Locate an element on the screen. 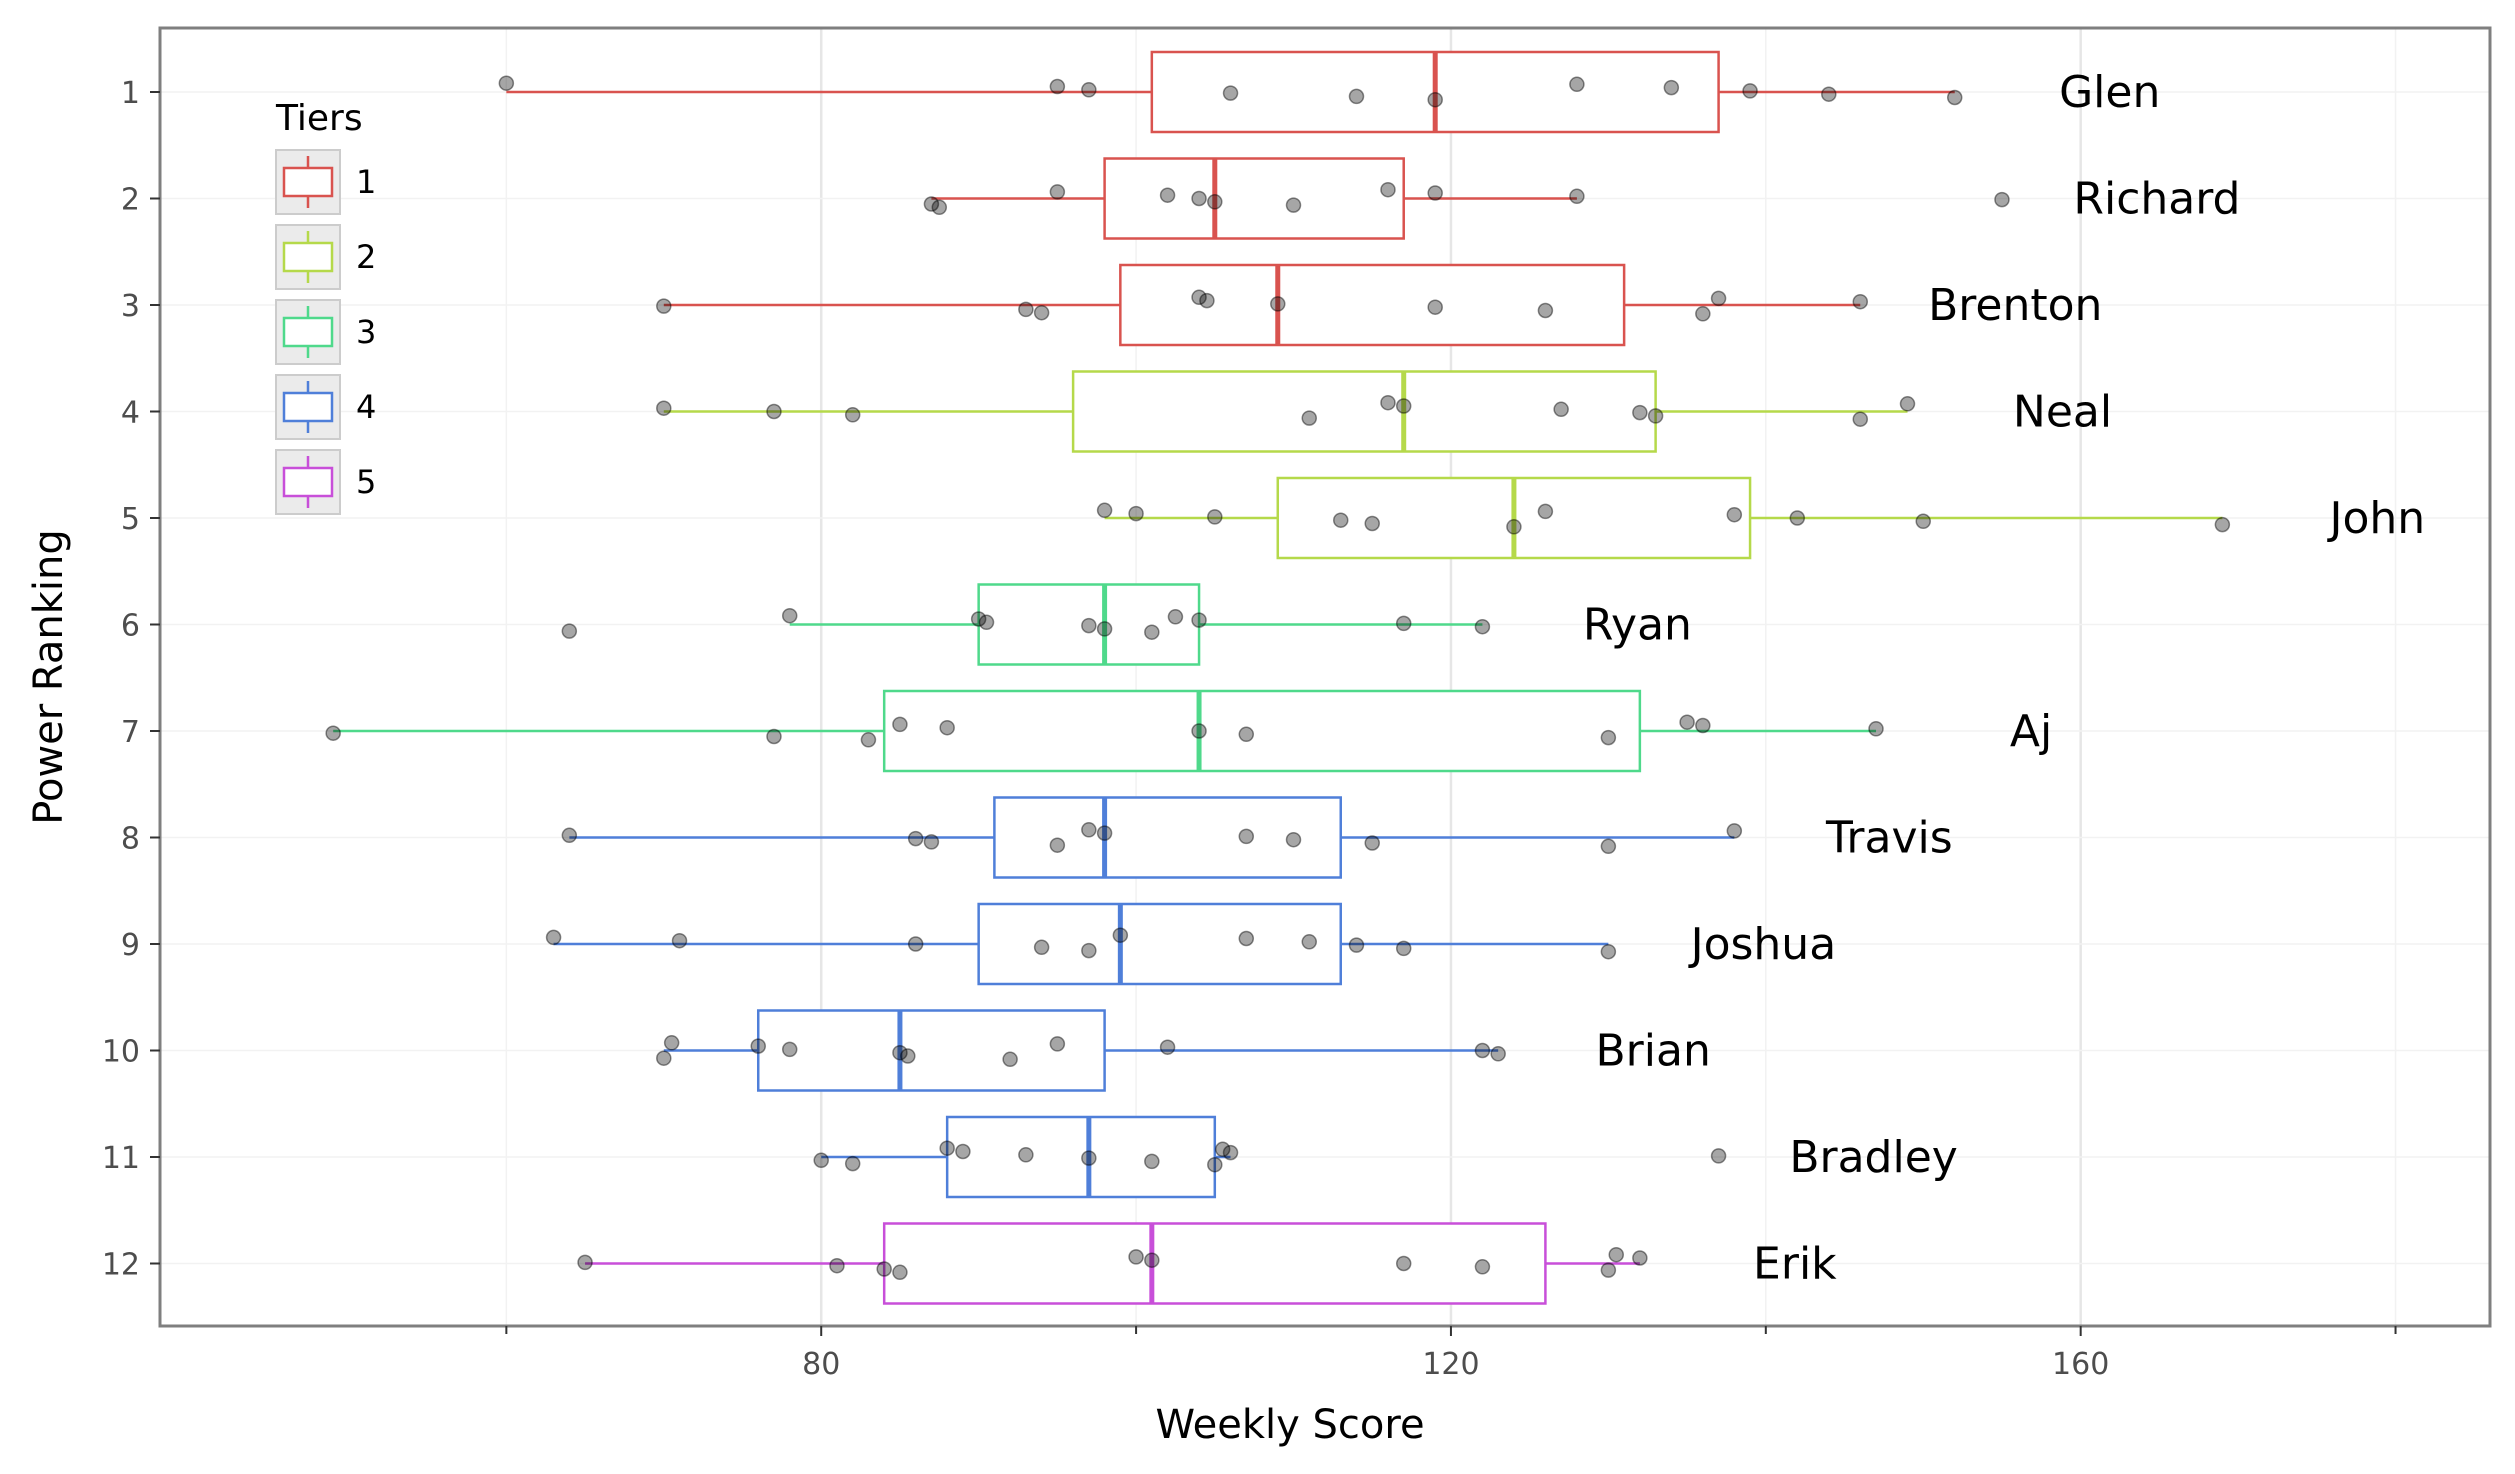 The image size is (2515, 1474). legend-item-tier-5: 5 is located at coordinates (325, 482).